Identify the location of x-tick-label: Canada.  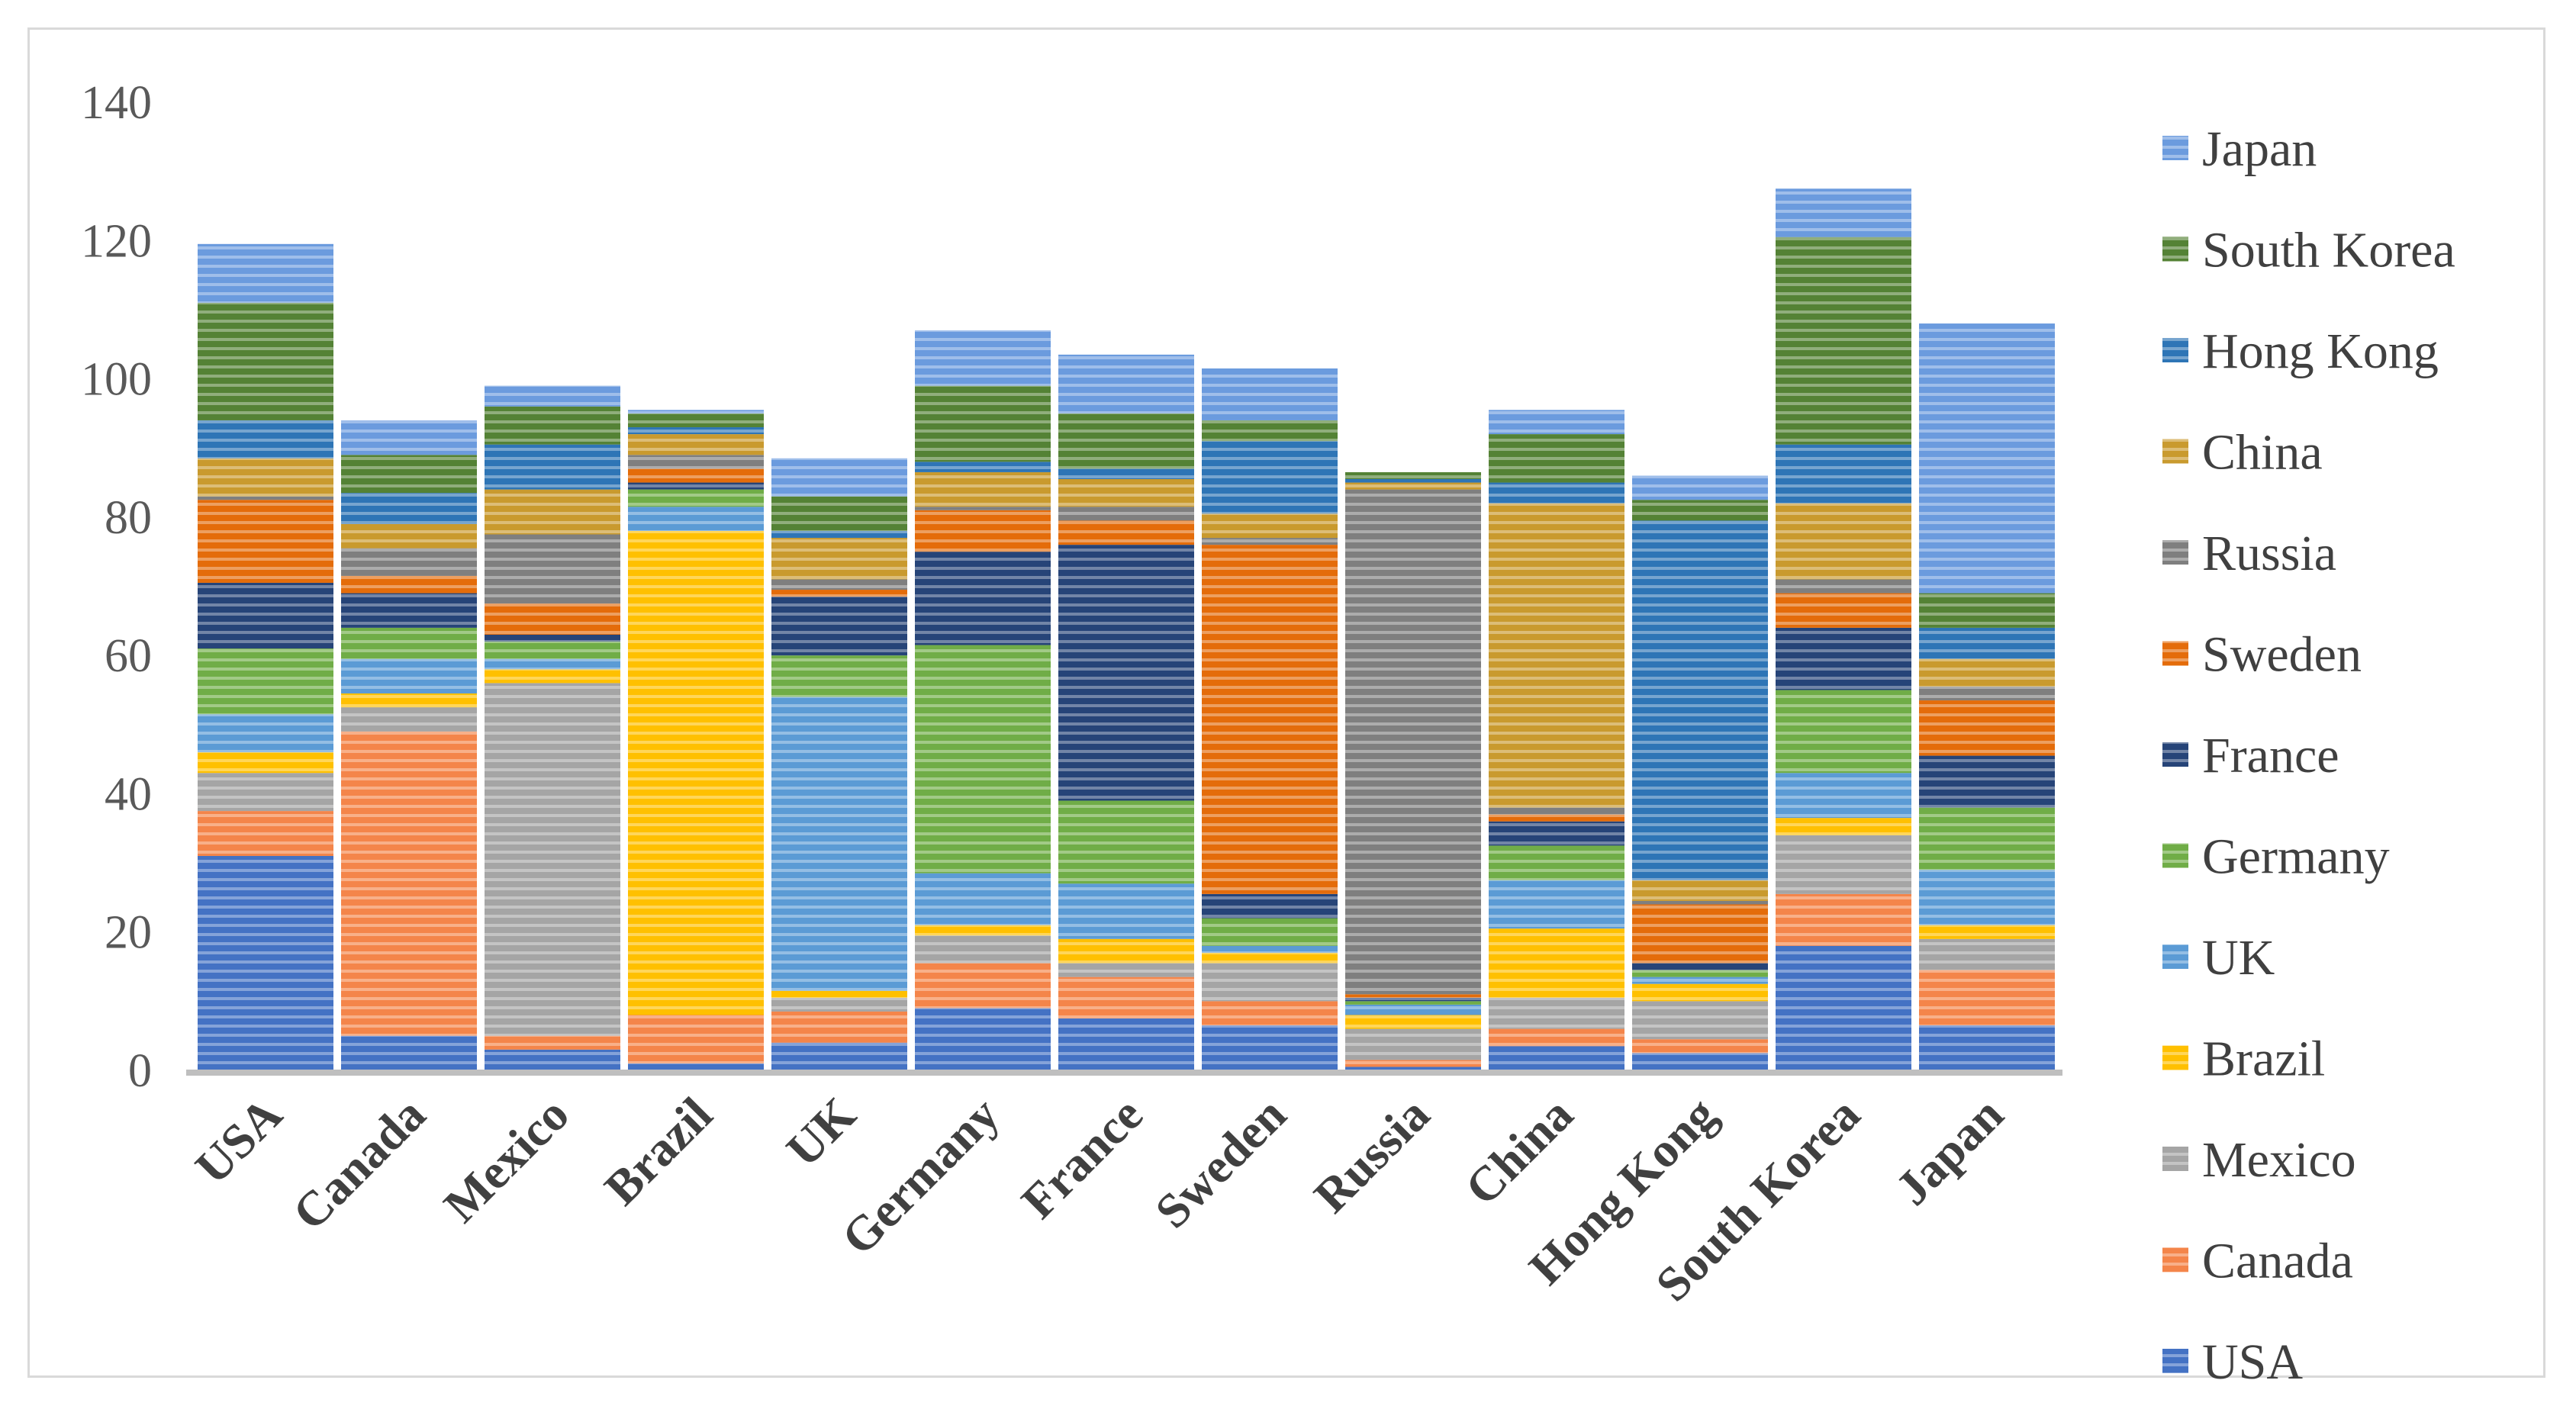
(359, 1163).